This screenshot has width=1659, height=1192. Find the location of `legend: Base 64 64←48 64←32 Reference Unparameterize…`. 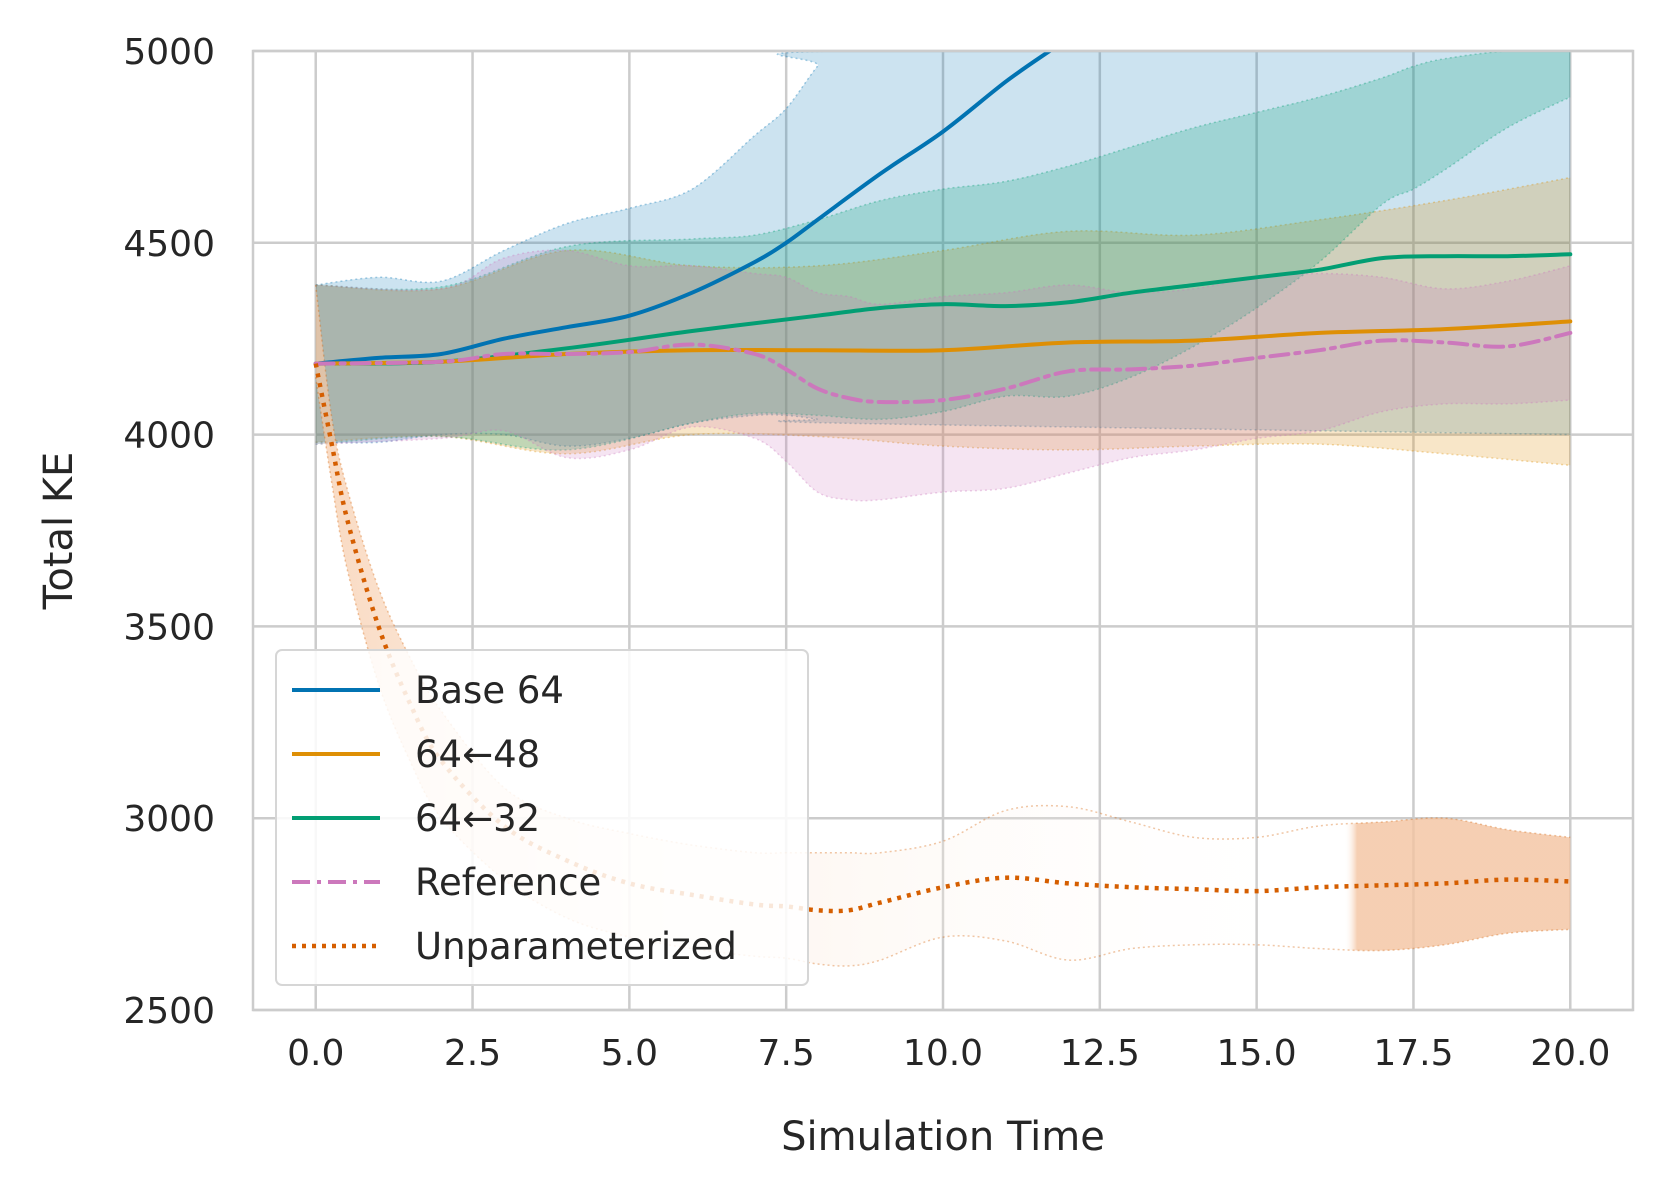

legend: Base 64 64←48 64←32 Reference Unparameterize… is located at coordinates (542, 817).